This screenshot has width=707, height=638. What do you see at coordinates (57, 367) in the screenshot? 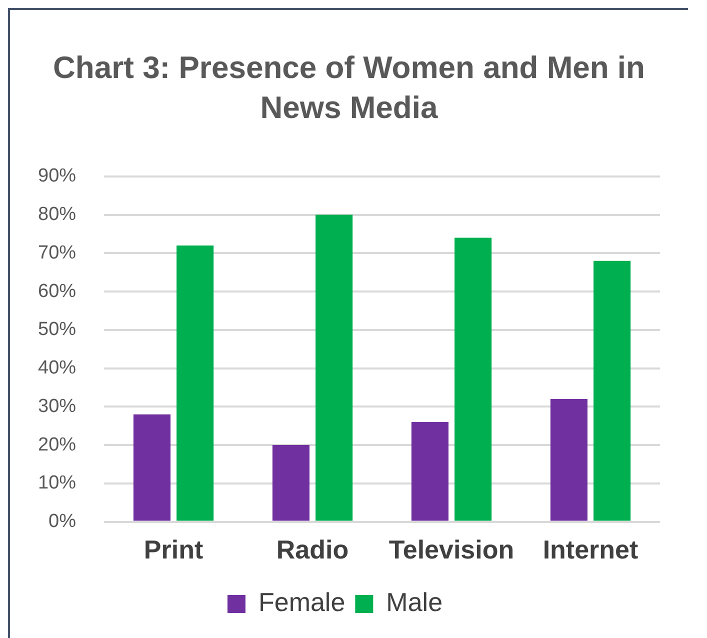
I see `y-tick-label: 40%` at bounding box center [57, 367].